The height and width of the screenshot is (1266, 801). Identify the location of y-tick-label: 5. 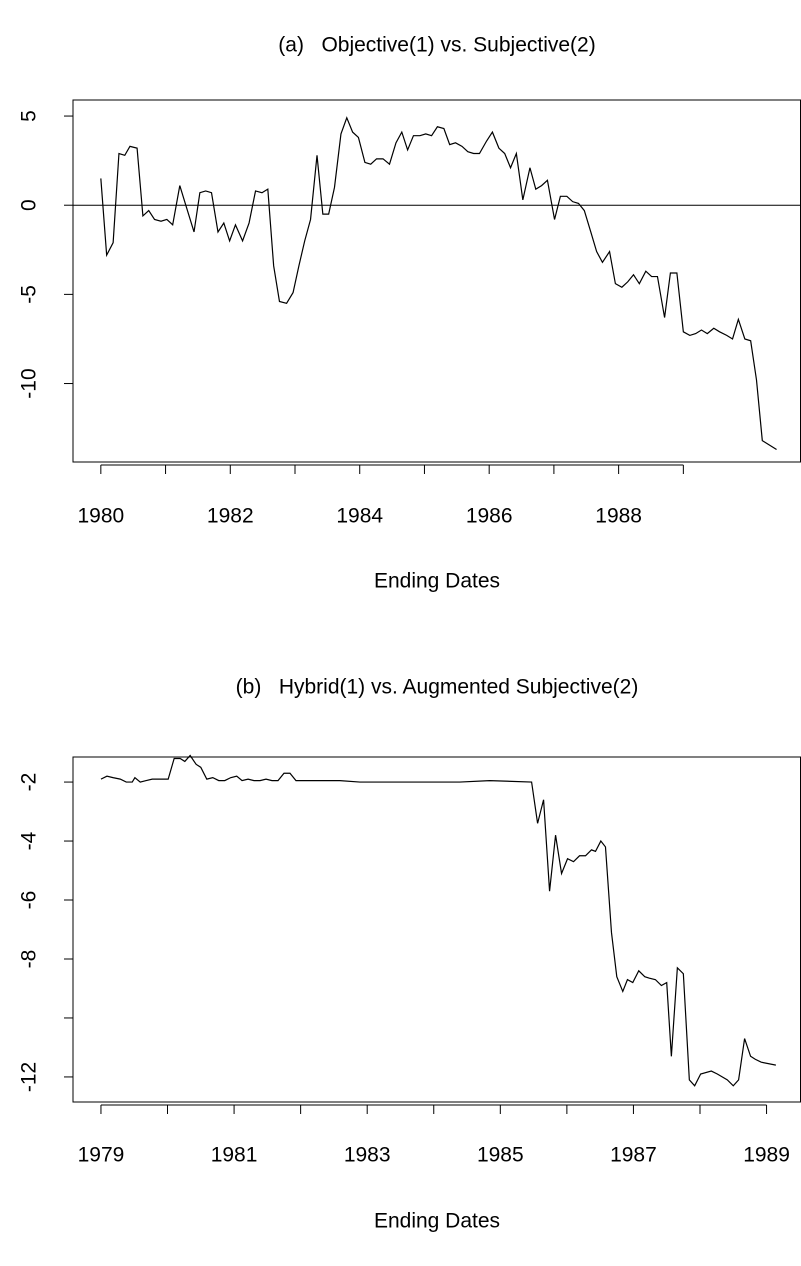
(29, 116).